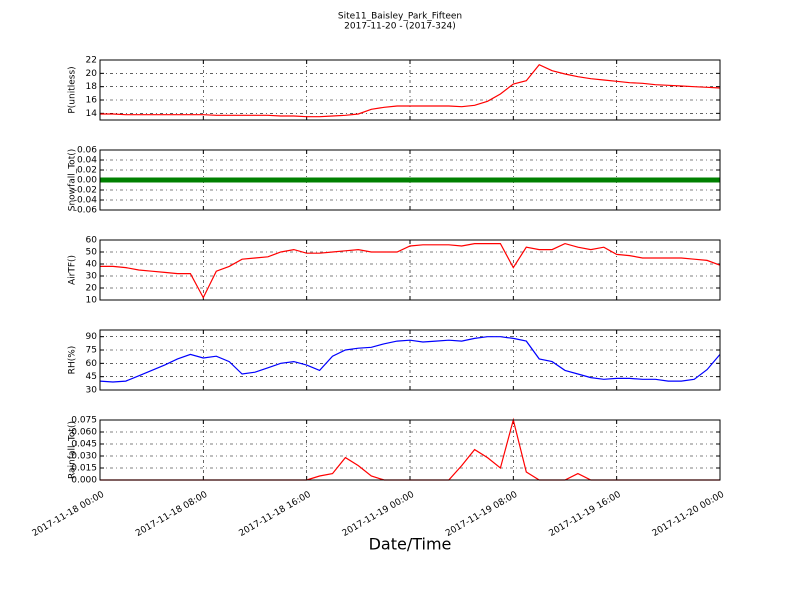 The image size is (800, 604). I want to click on y-tick-label: 10, so click(92, 301).